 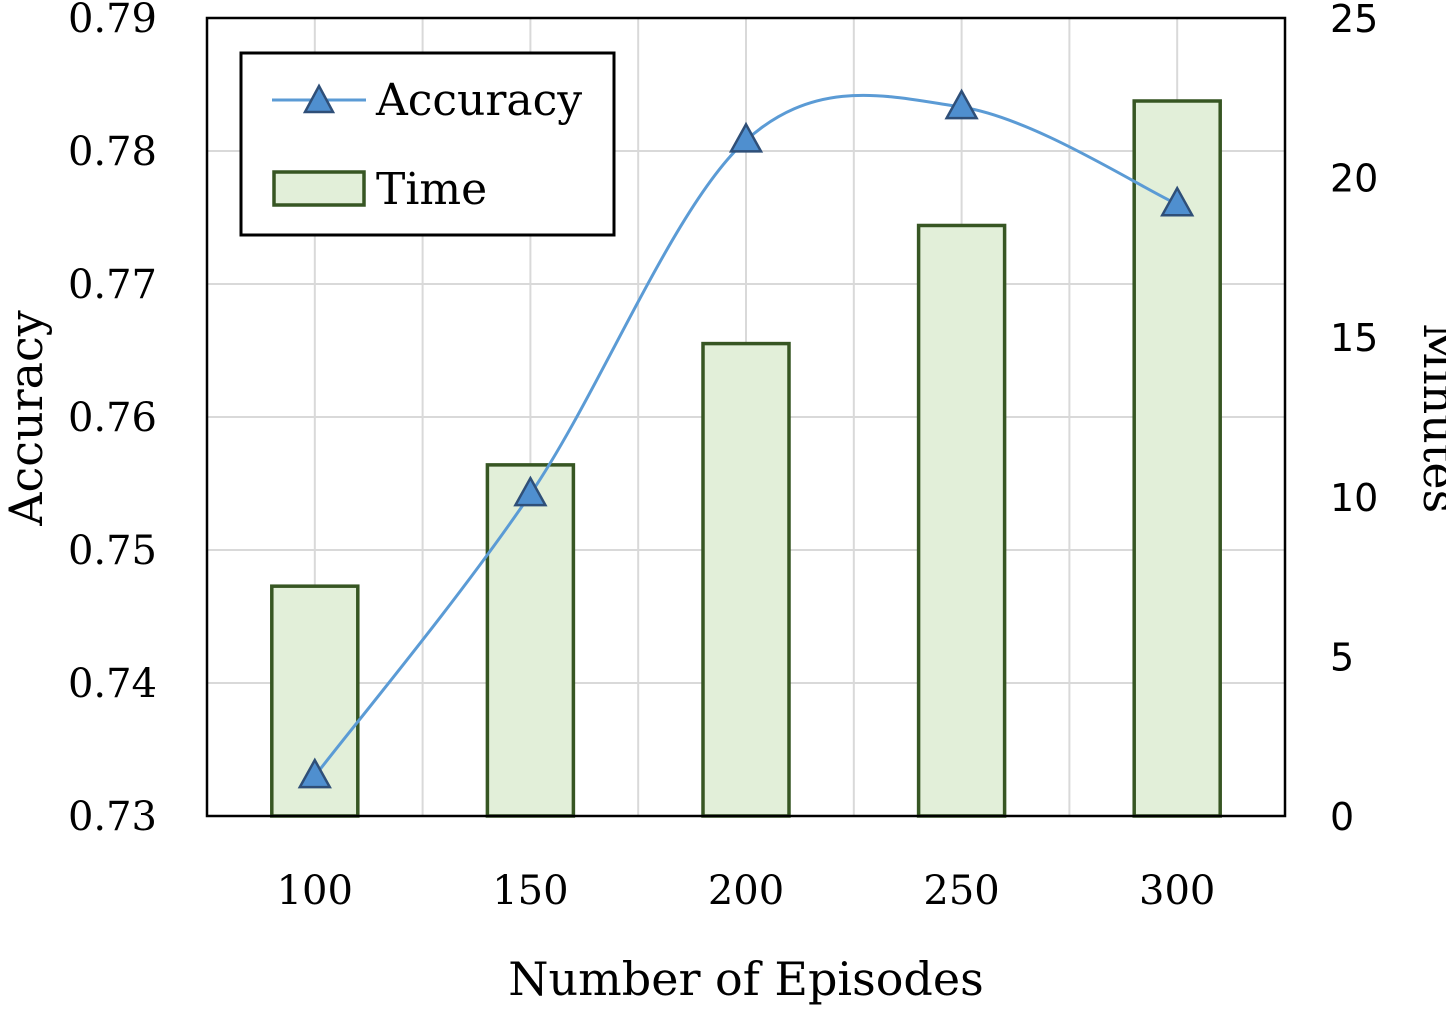 I want to click on legend-time-bar-symbol, so click(x=319, y=188).